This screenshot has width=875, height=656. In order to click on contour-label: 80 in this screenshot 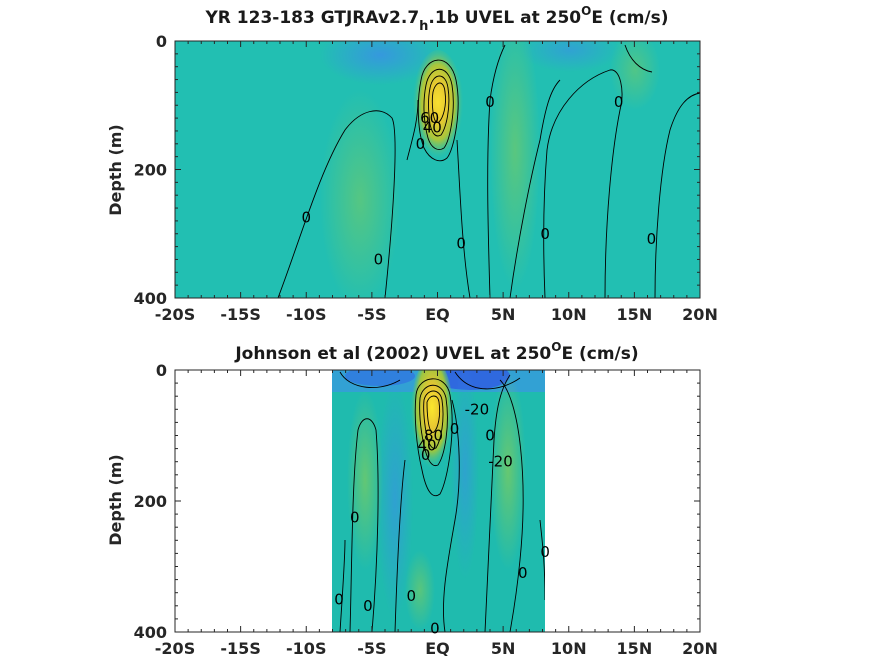, I will do `click(433, 436)`.